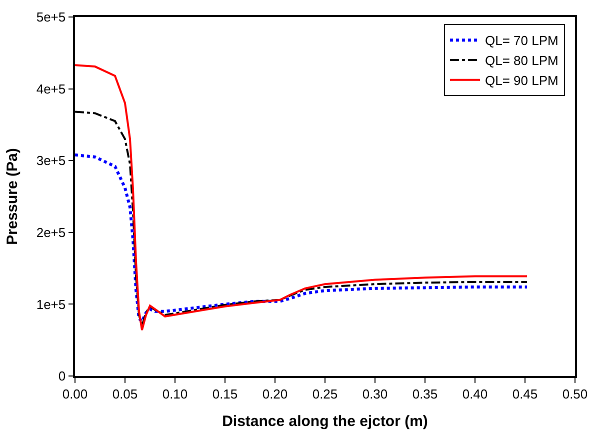 The image size is (600, 437). I want to click on x-axis-title: Distance along the ejctor (m), so click(325, 421).